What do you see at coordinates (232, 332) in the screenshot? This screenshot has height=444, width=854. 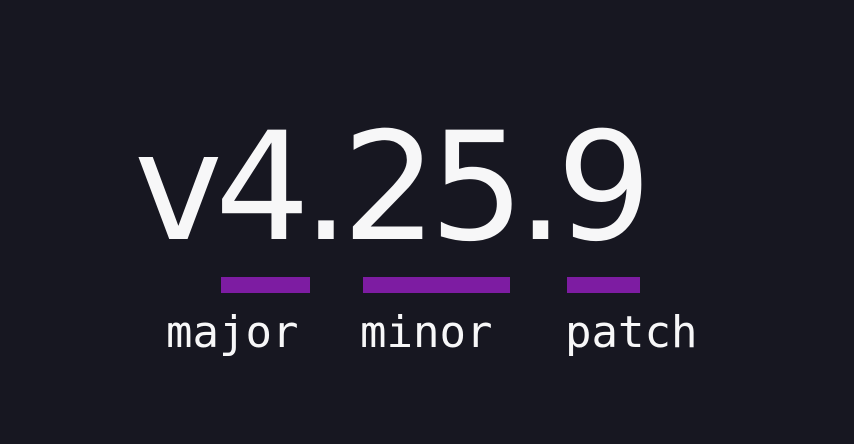 I see `major-label: major` at bounding box center [232, 332].